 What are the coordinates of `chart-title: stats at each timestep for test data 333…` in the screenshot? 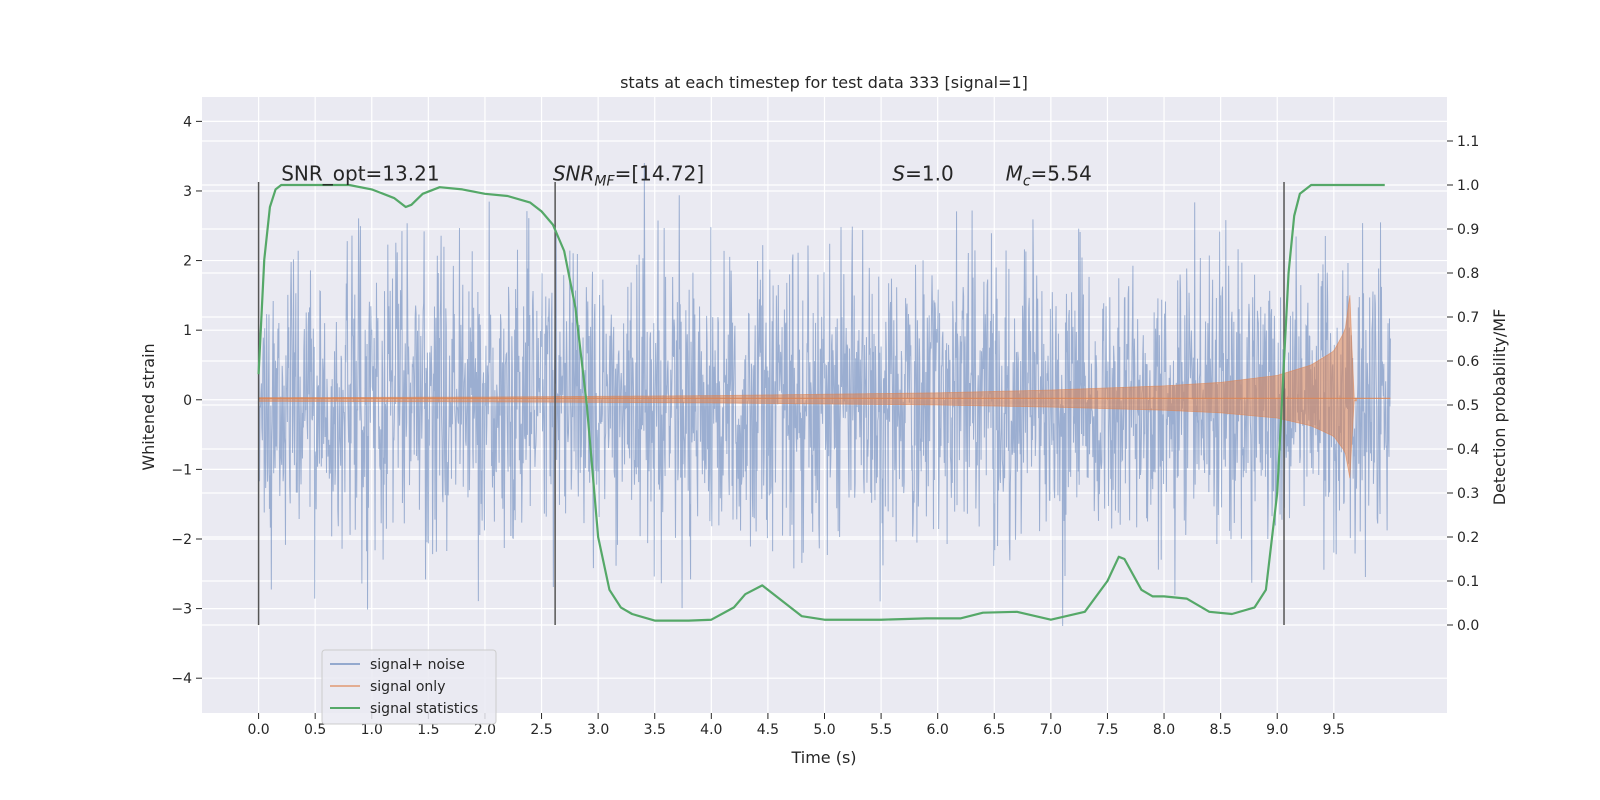 It's located at (824, 82).